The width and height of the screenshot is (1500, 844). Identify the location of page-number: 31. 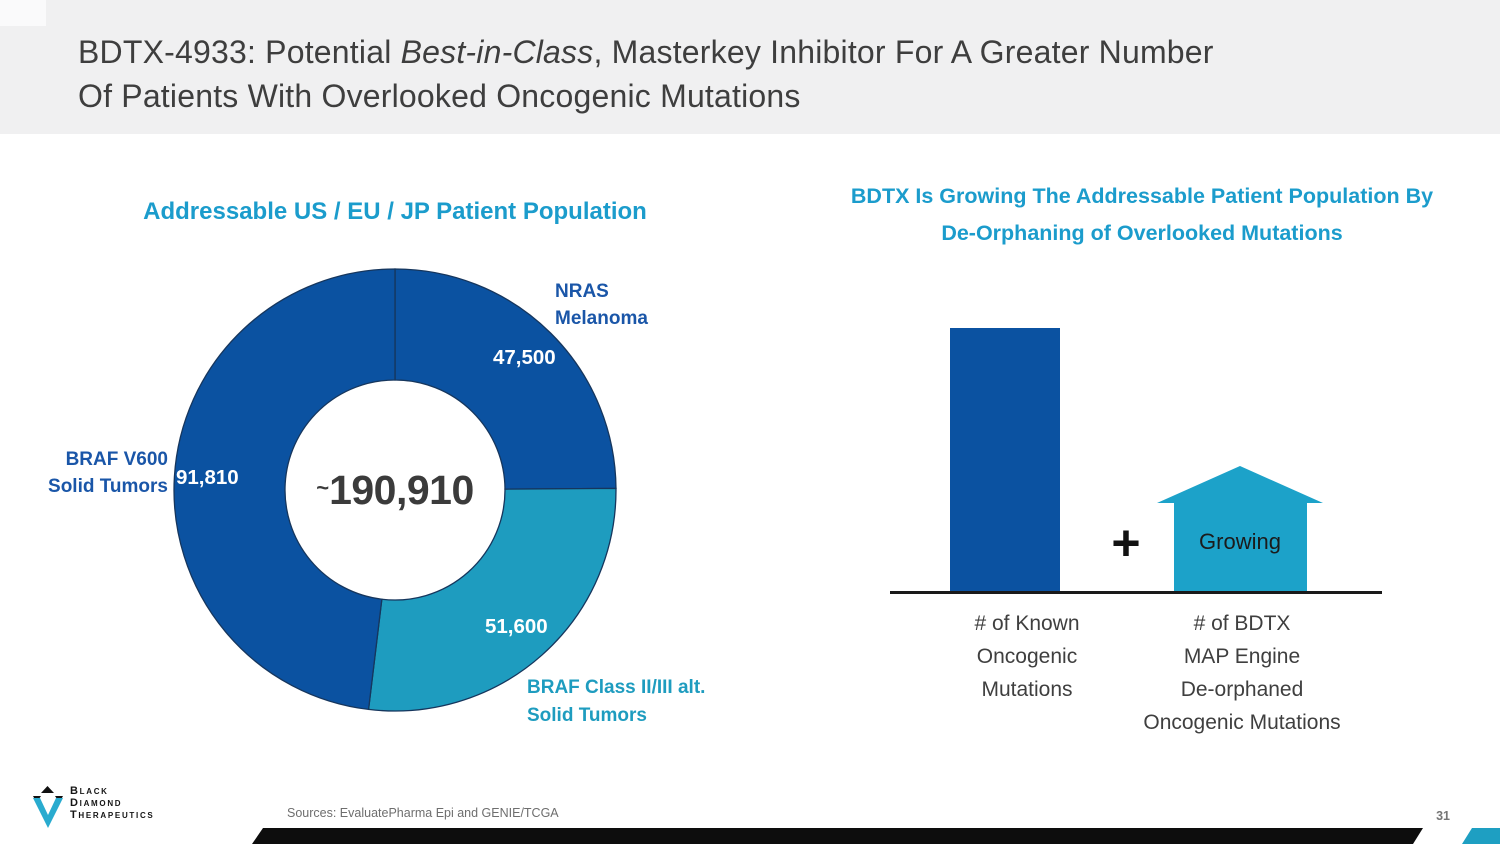
(1443, 816).